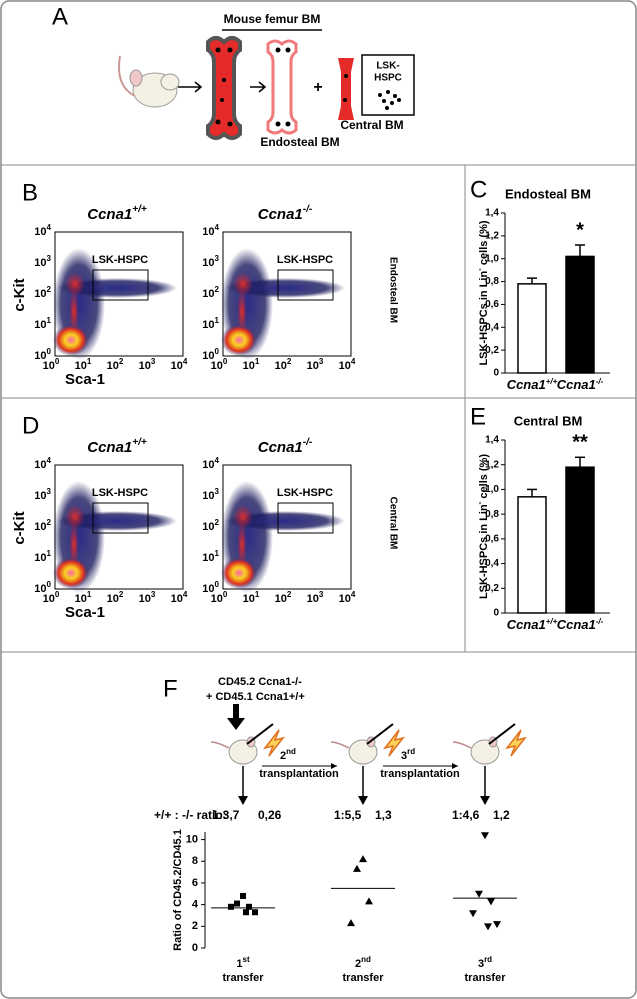 This screenshot has width=637, height=999. I want to click on x-tick-label-part: -/-, so click(600, 621).